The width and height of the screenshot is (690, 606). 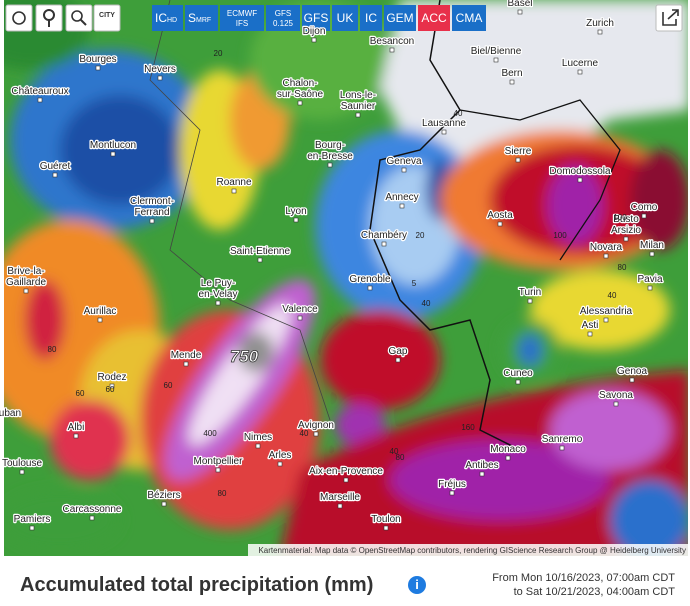 I want to click on city-label: Alessandria, so click(x=606, y=311).